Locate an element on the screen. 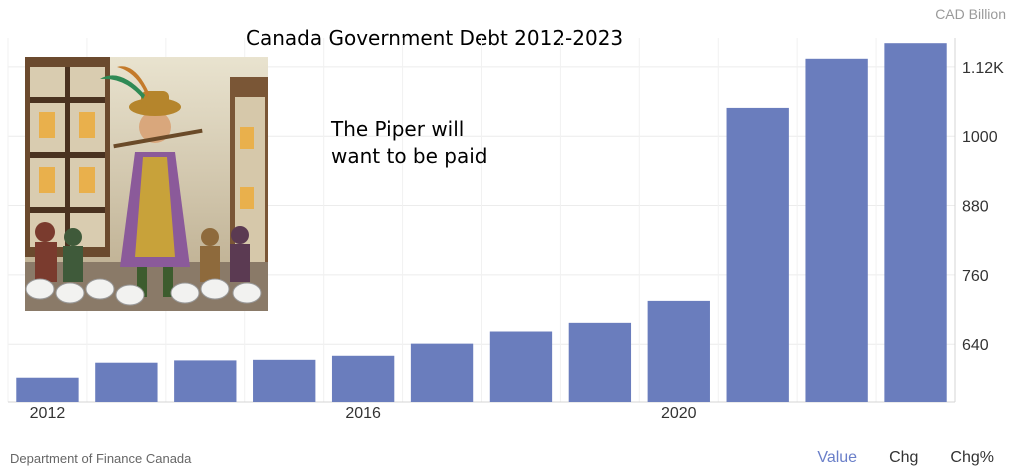  tab-value: Value is located at coordinates (837, 457).